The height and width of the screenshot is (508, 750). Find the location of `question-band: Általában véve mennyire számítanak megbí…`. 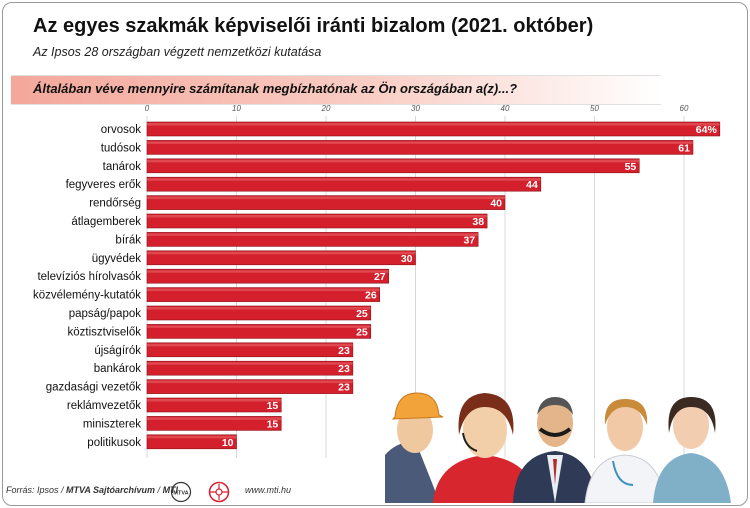

question-band: Általában véve mennyire számítanak megbí… is located at coordinates (336, 90).